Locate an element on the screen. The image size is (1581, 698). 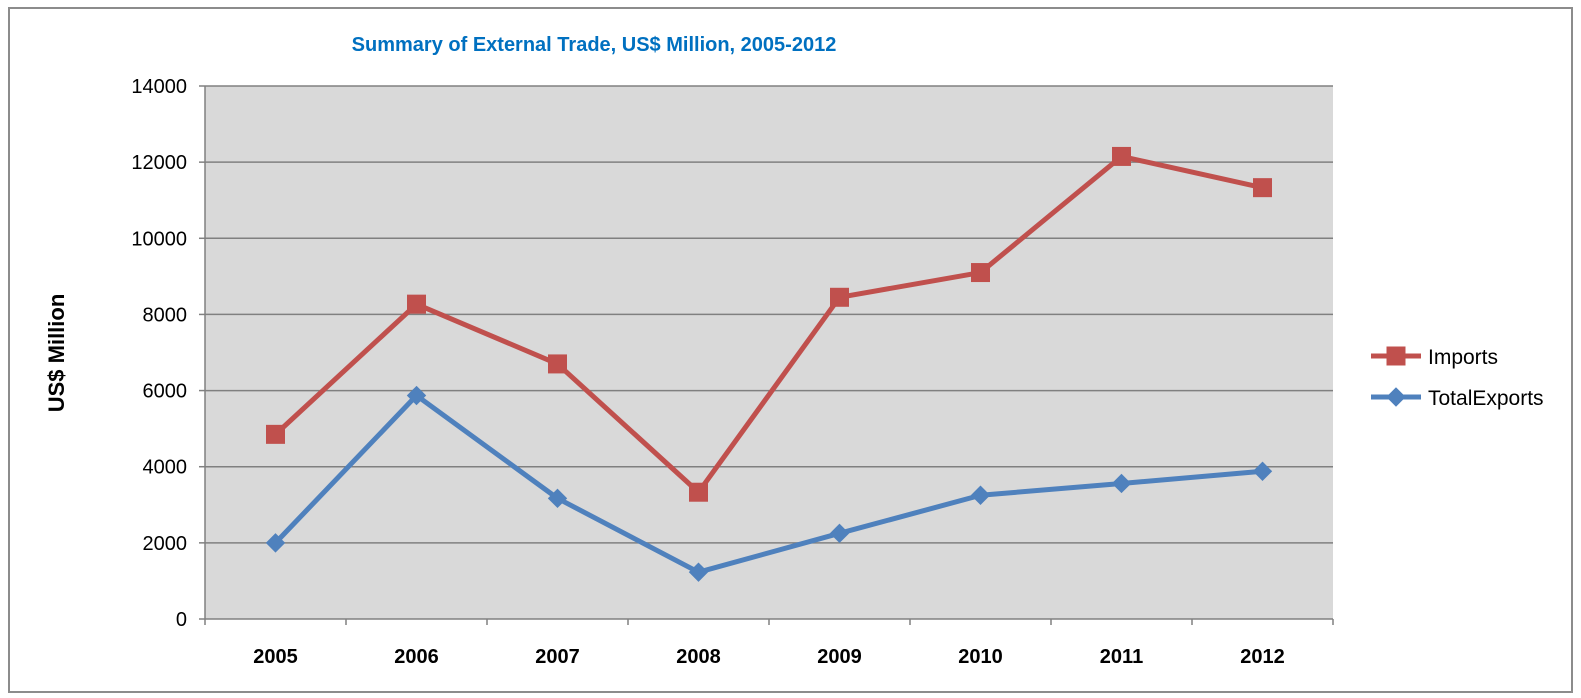
legend-item: TotalExports is located at coordinates (1457, 398).